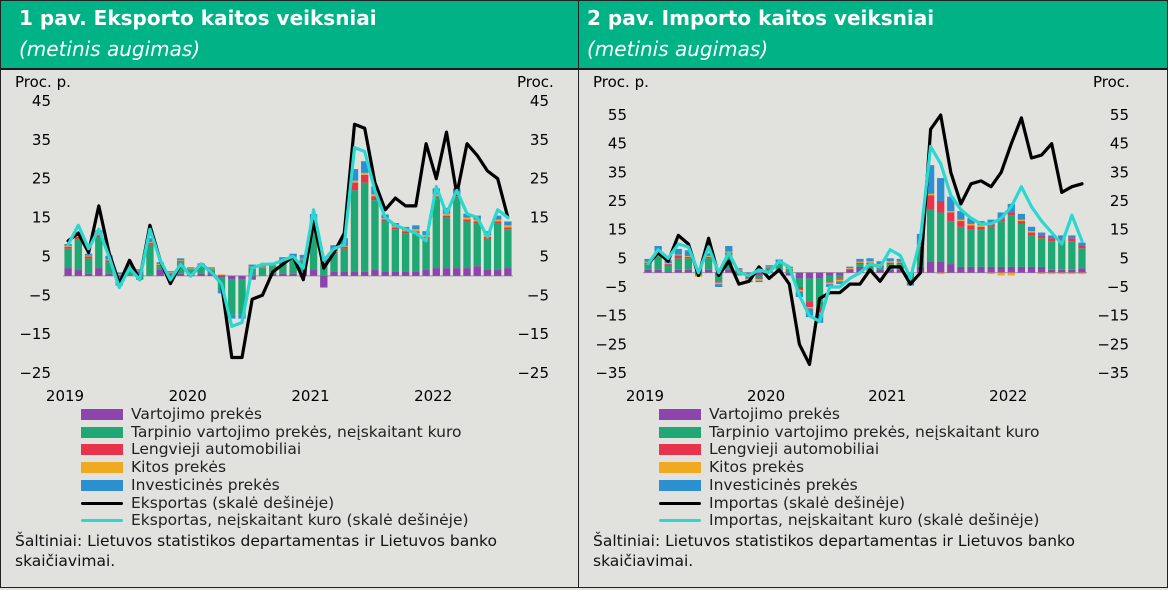  I want to click on x-tick-label: 2021, so click(310, 396).